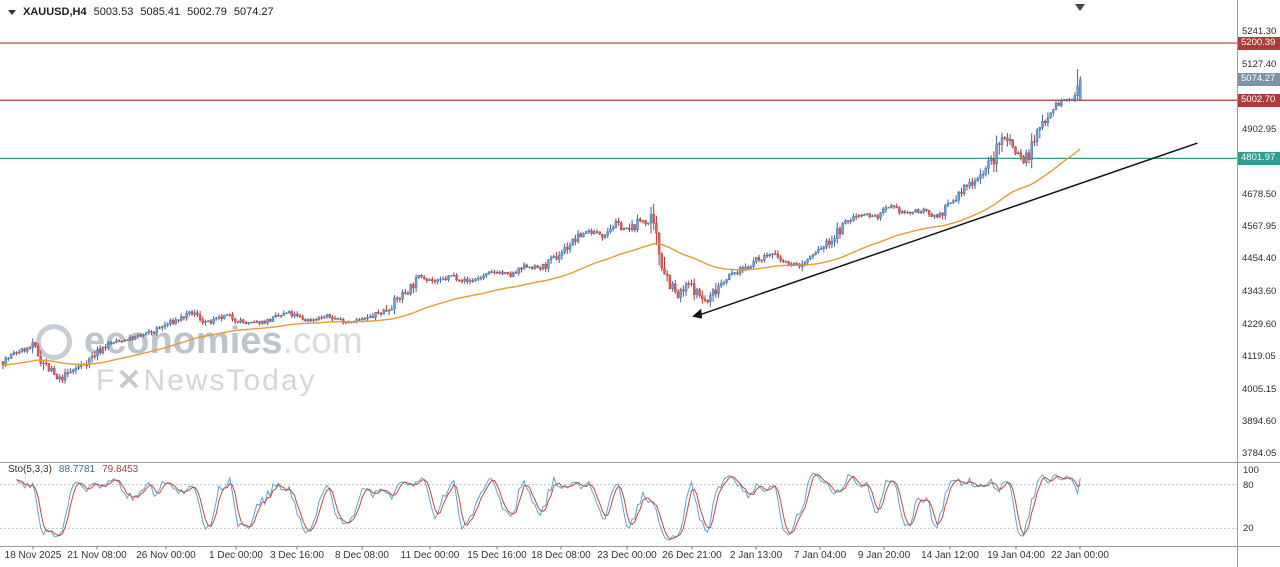 This screenshot has height=567, width=1280. I want to click on time-axis-label: 3 Dec 16:00, so click(297, 555).